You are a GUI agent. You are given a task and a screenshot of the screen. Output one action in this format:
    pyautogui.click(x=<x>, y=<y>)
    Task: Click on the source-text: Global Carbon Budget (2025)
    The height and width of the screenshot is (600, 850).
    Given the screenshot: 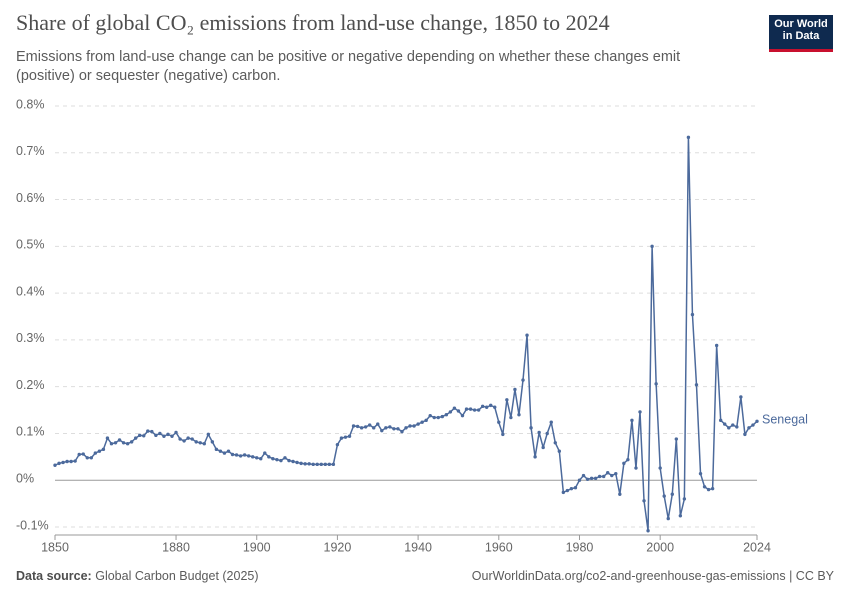 What is the action you would take?
    pyautogui.click(x=177, y=576)
    